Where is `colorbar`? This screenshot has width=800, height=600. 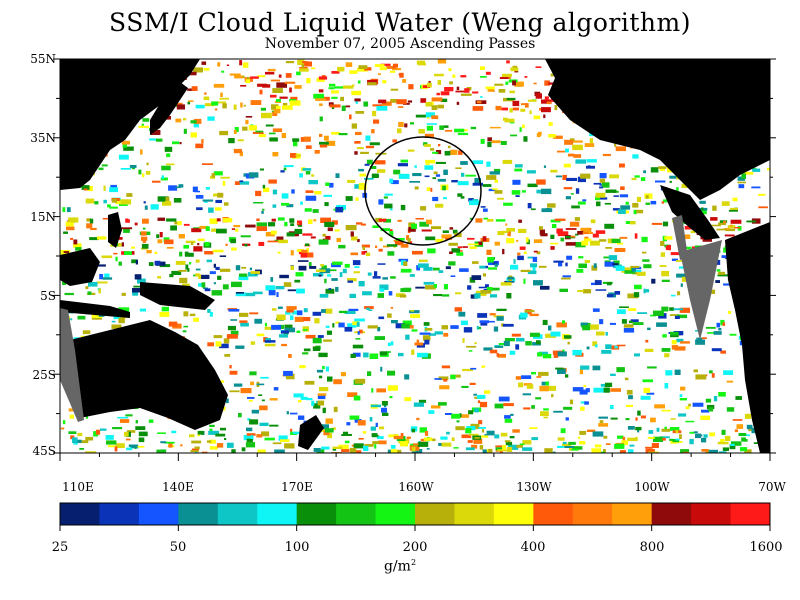 colorbar is located at coordinates (415, 517).